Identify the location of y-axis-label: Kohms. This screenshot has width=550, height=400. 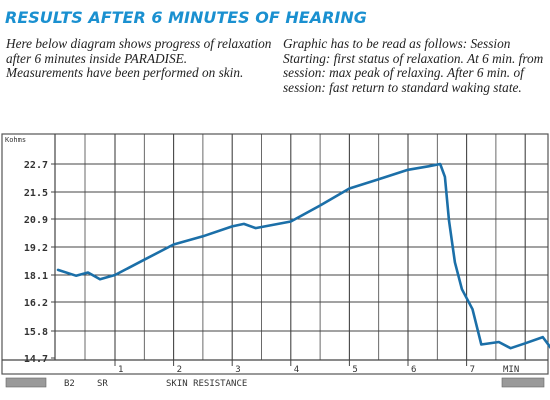
(15, 140).